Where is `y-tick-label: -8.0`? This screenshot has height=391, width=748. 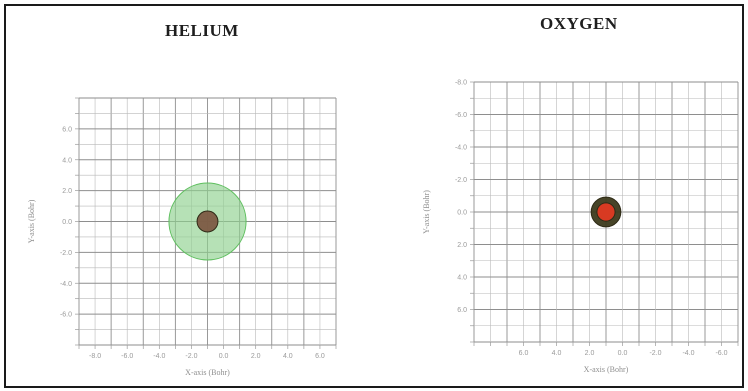
y-tick-label: -8.0 is located at coordinates (461, 83).